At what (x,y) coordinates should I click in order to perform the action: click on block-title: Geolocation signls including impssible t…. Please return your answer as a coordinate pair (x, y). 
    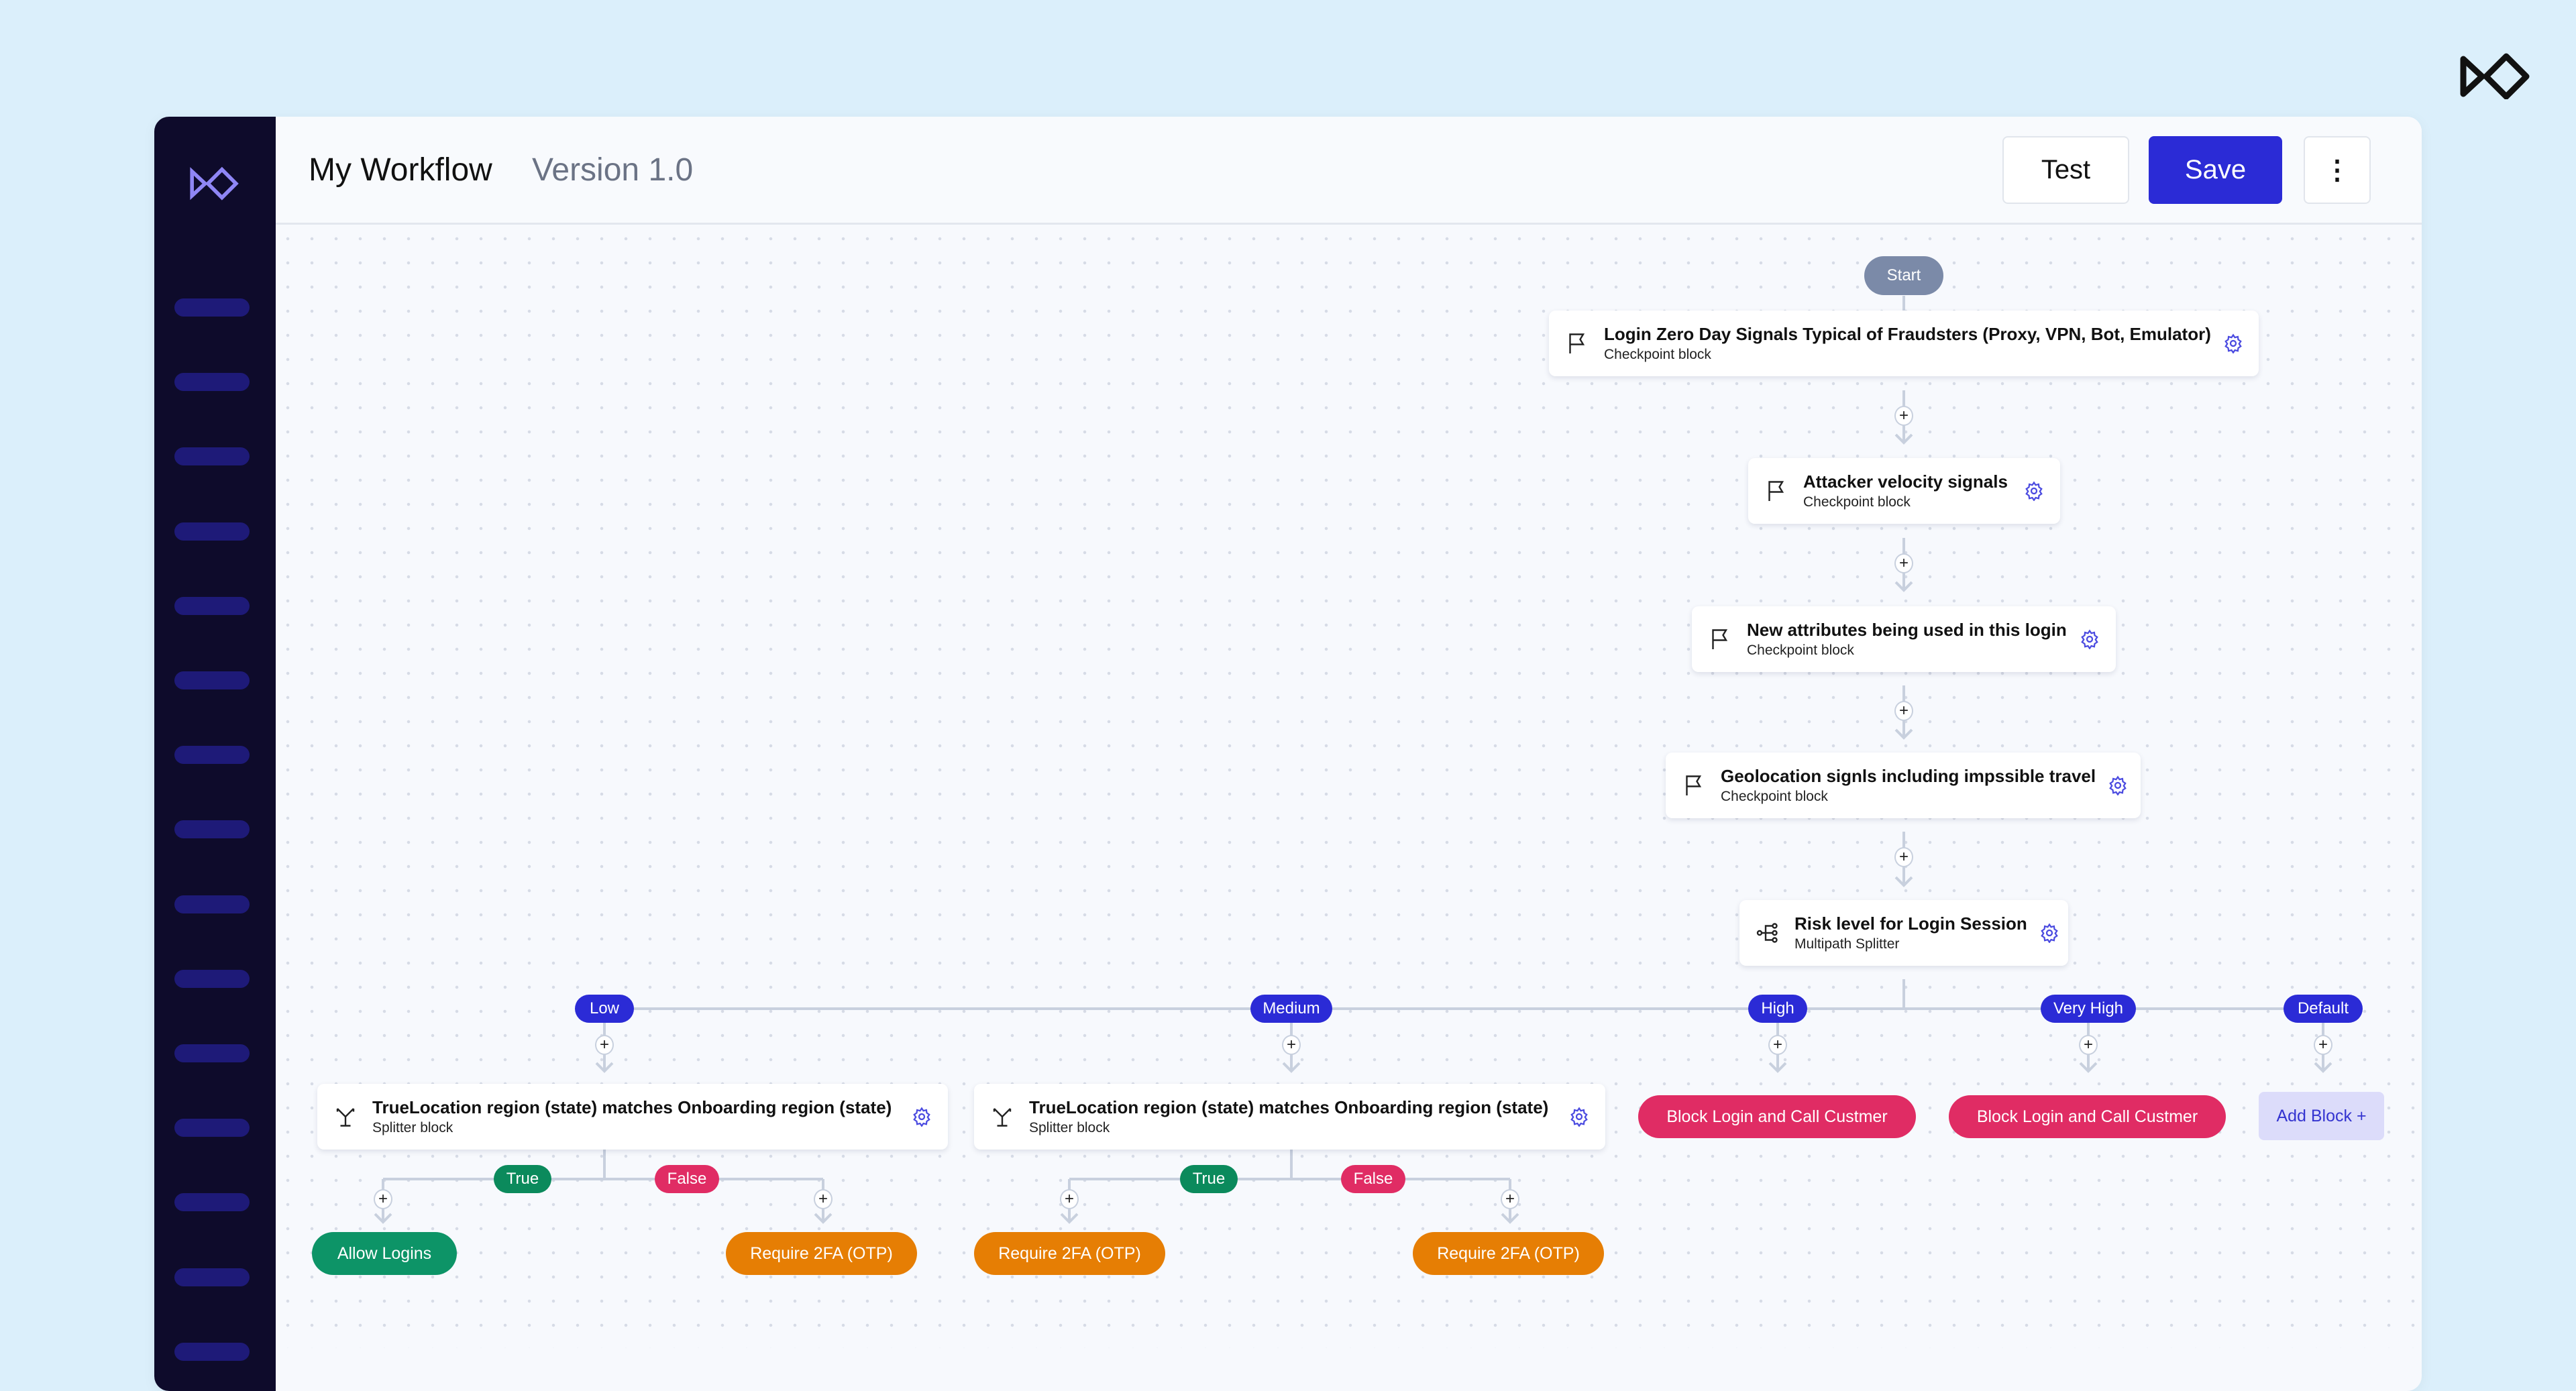
    Looking at the image, I should click on (1908, 776).